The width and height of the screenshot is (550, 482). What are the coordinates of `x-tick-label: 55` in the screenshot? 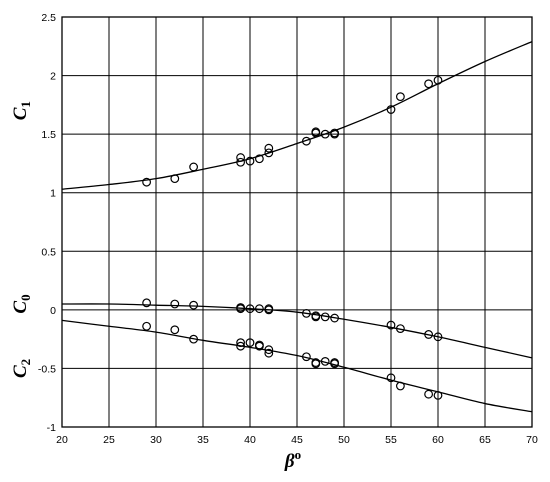 It's located at (391, 440).